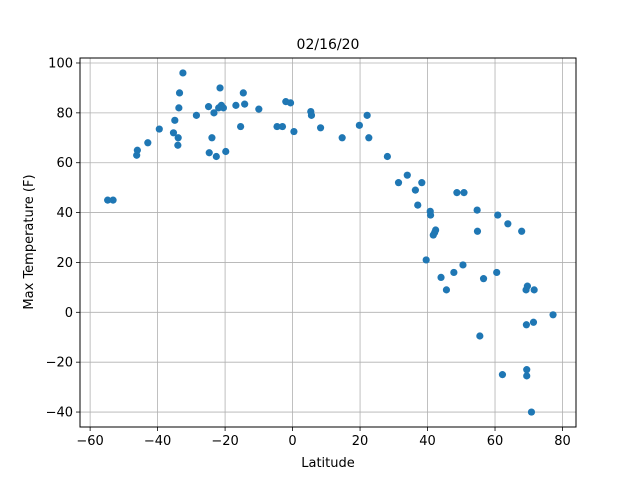  What do you see at coordinates (323, 438) in the screenshot?
I see `x-axis-ticks: −60 −40 −20 0 20 40 60 80` at bounding box center [323, 438].